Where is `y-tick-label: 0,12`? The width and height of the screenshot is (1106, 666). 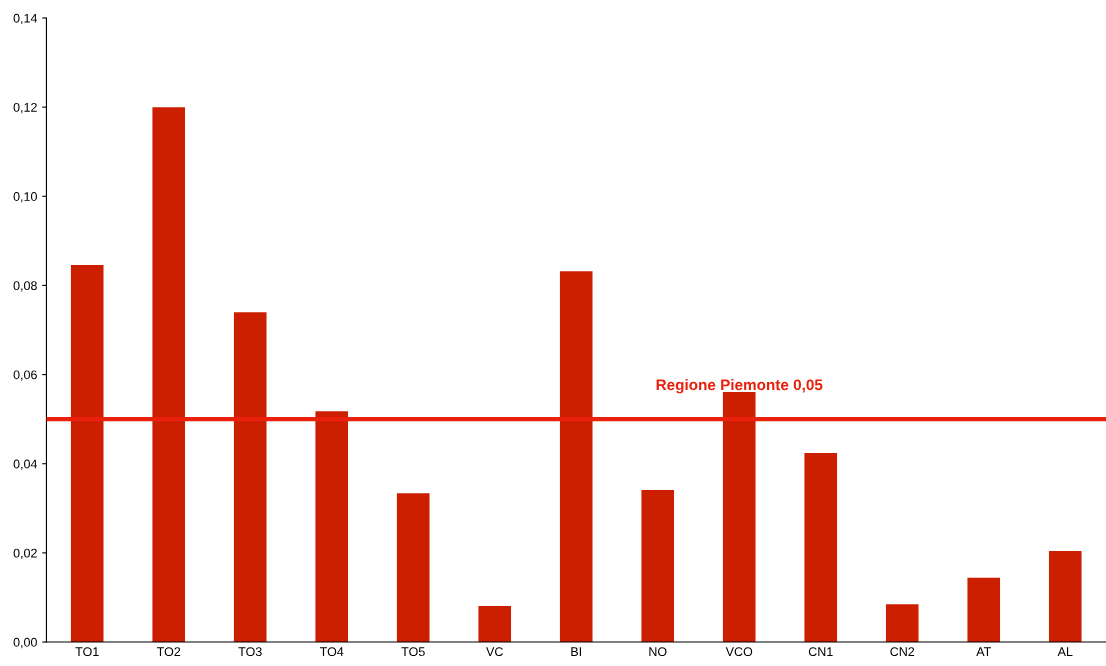
y-tick-label: 0,12 is located at coordinates (25, 108).